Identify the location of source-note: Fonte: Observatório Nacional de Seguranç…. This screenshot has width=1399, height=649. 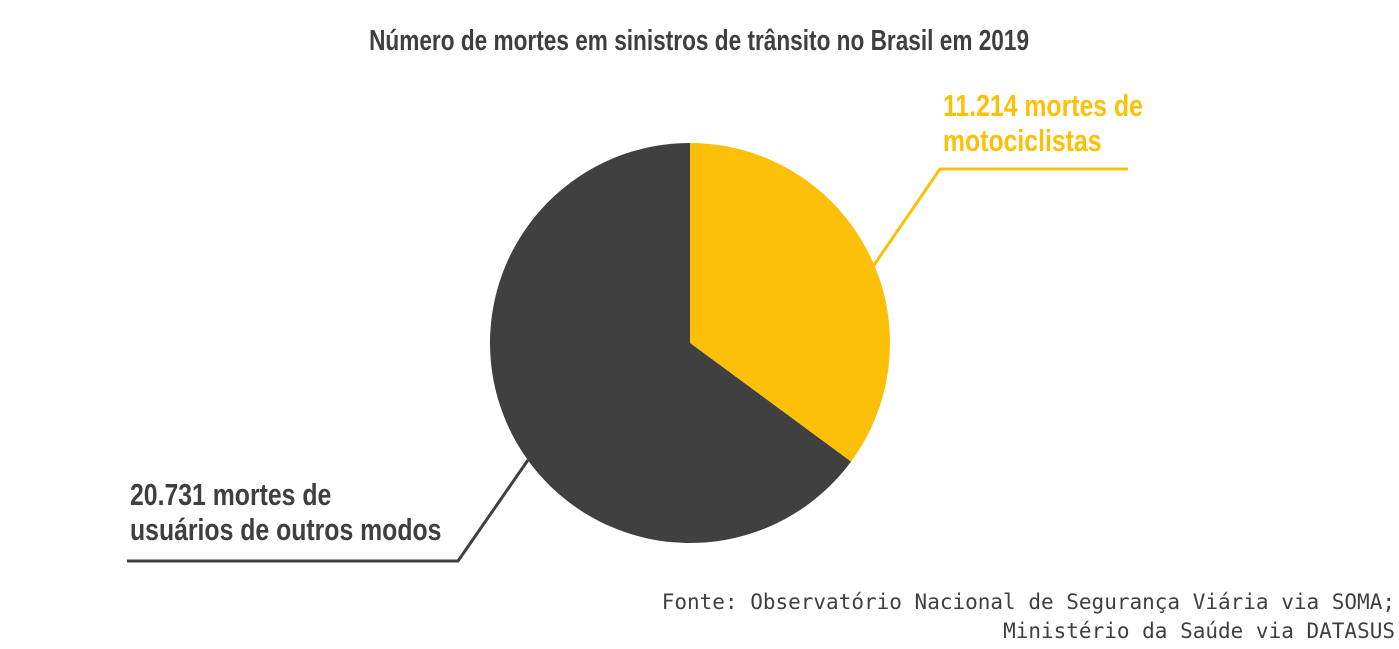
(1028, 617).